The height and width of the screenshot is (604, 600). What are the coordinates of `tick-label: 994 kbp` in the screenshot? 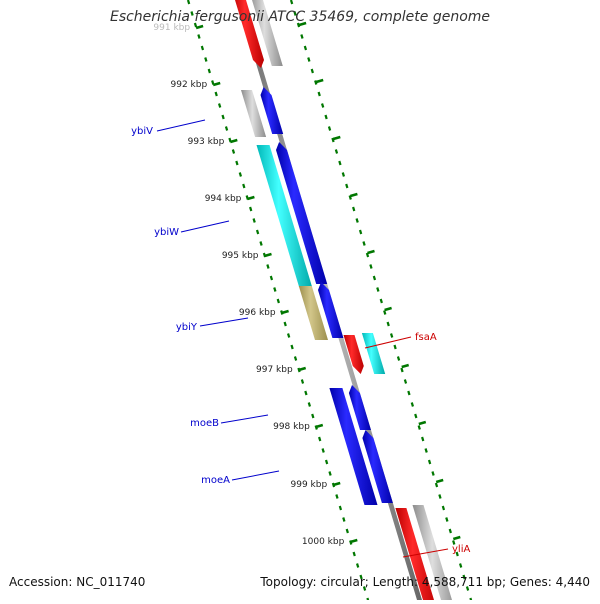 It's located at (223, 199).